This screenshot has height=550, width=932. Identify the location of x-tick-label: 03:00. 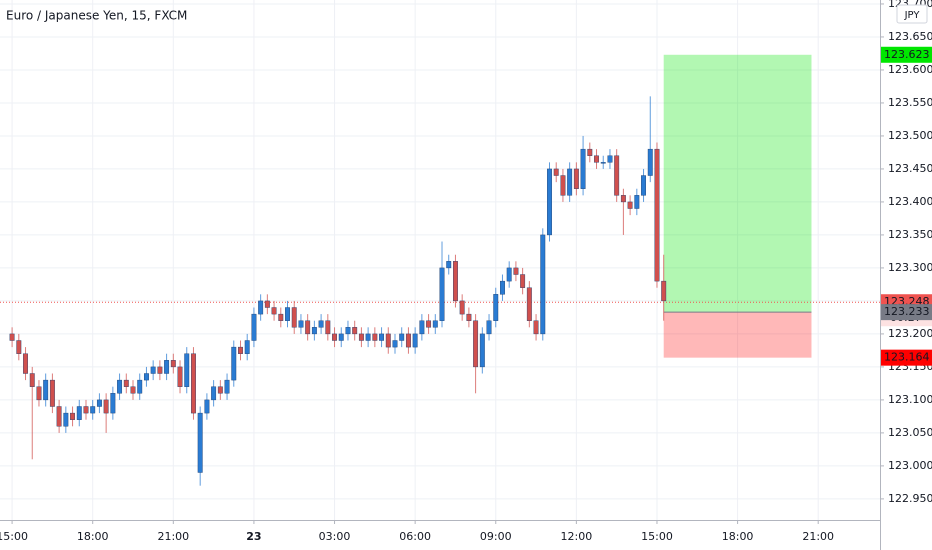
(335, 536).